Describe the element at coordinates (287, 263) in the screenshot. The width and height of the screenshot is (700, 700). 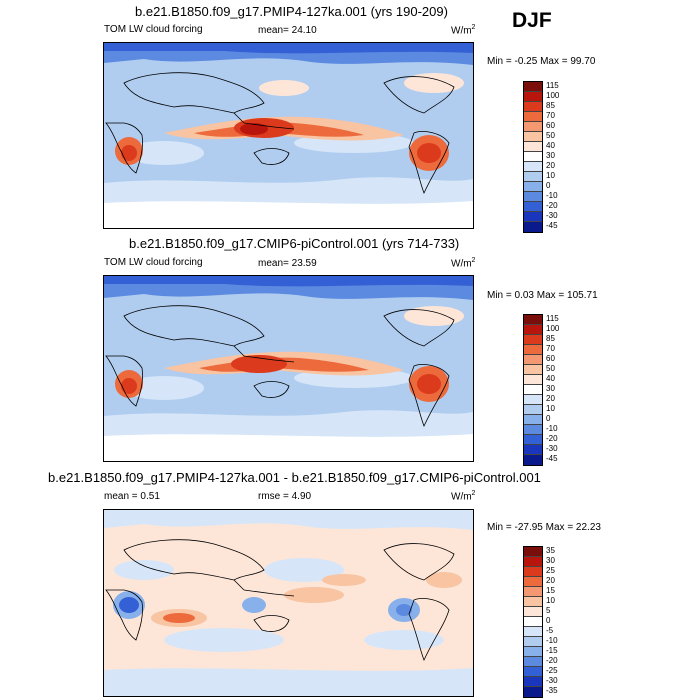
I see `panel2-mean: mean= 23.59` at that location.